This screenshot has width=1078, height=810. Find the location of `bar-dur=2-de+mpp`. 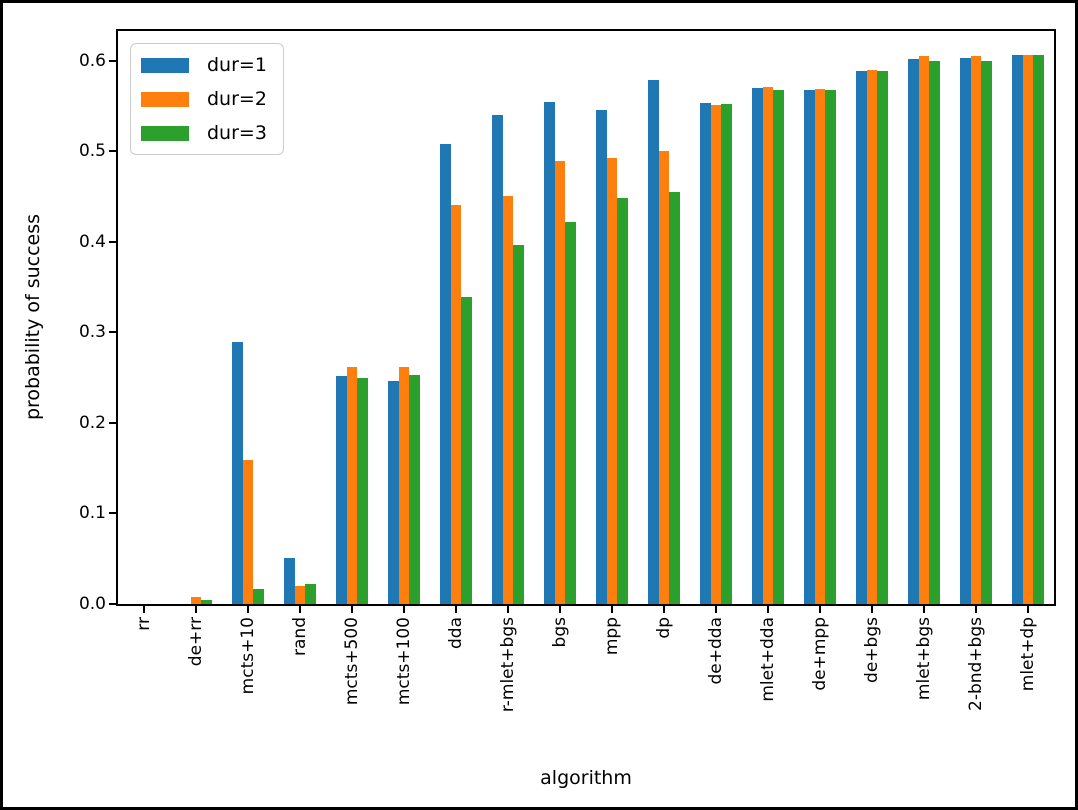

bar-dur=2-de+mpp is located at coordinates (820, 346).